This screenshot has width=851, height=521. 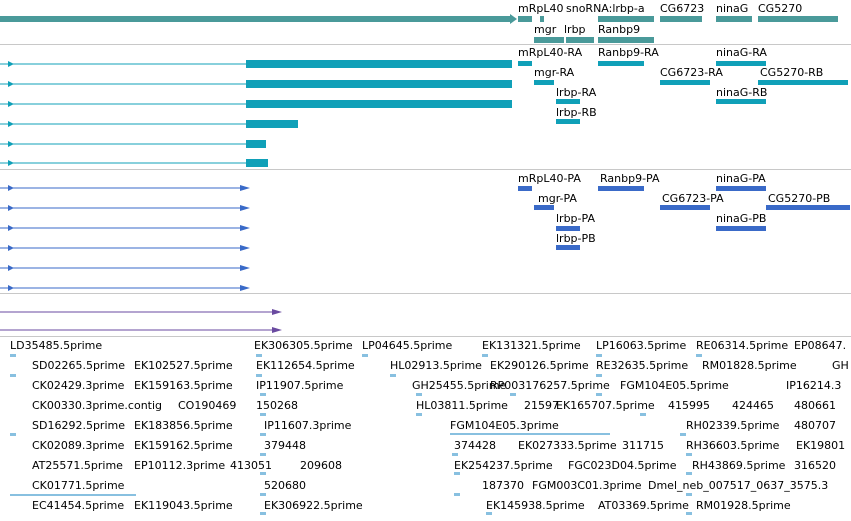 What do you see at coordinates (741, 188) in the screenshot?
I see `protein-ninag-pa` at bounding box center [741, 188].